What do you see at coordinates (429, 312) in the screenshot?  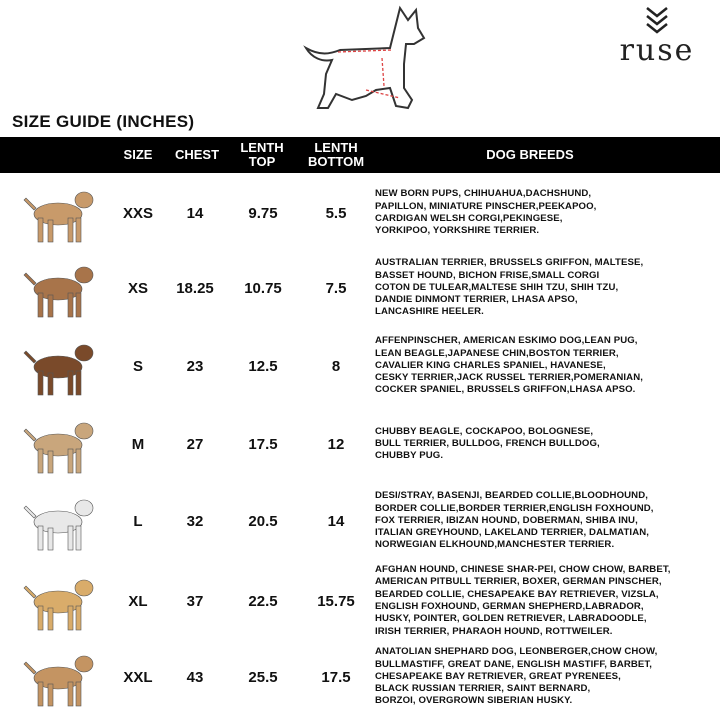 I see `breed-line: LANCASHIRE HEELER.` at bounding box center [429, 312].